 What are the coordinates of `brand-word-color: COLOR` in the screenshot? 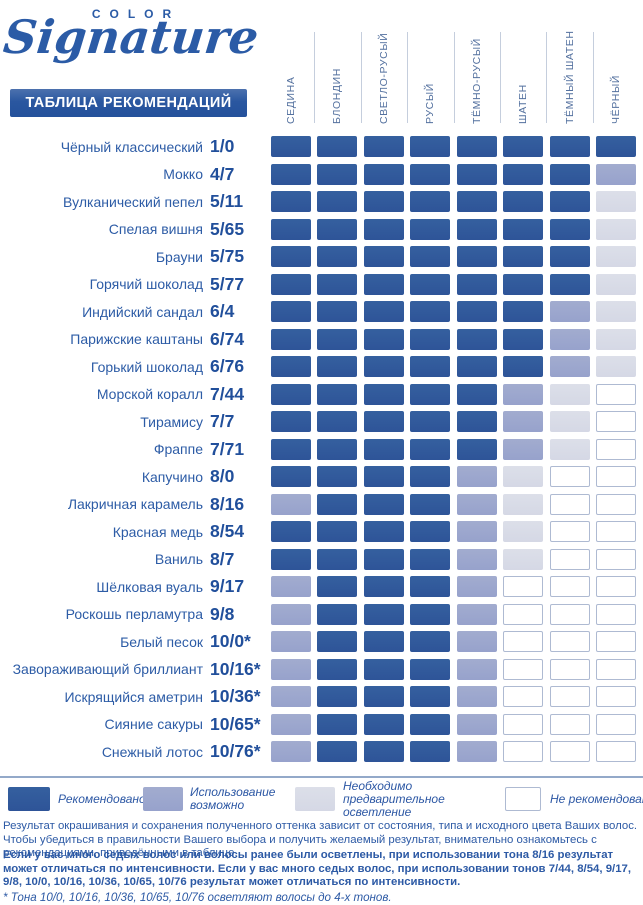 It's located at (136, 14).